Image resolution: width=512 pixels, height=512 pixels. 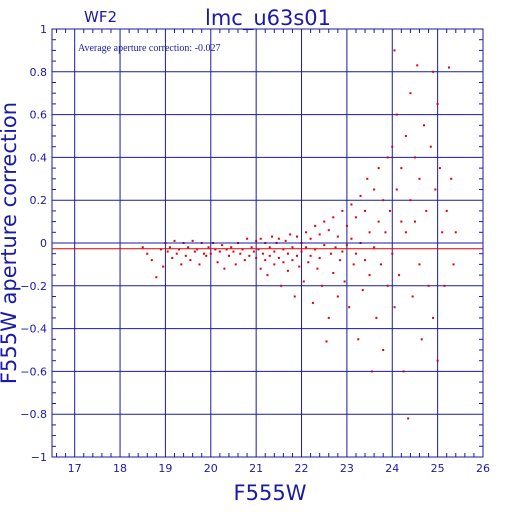 What do you see at coordinates (33, 329) in the screenshot?
I see `y-tick-label: −0.4` at bounding box center [33, 329].